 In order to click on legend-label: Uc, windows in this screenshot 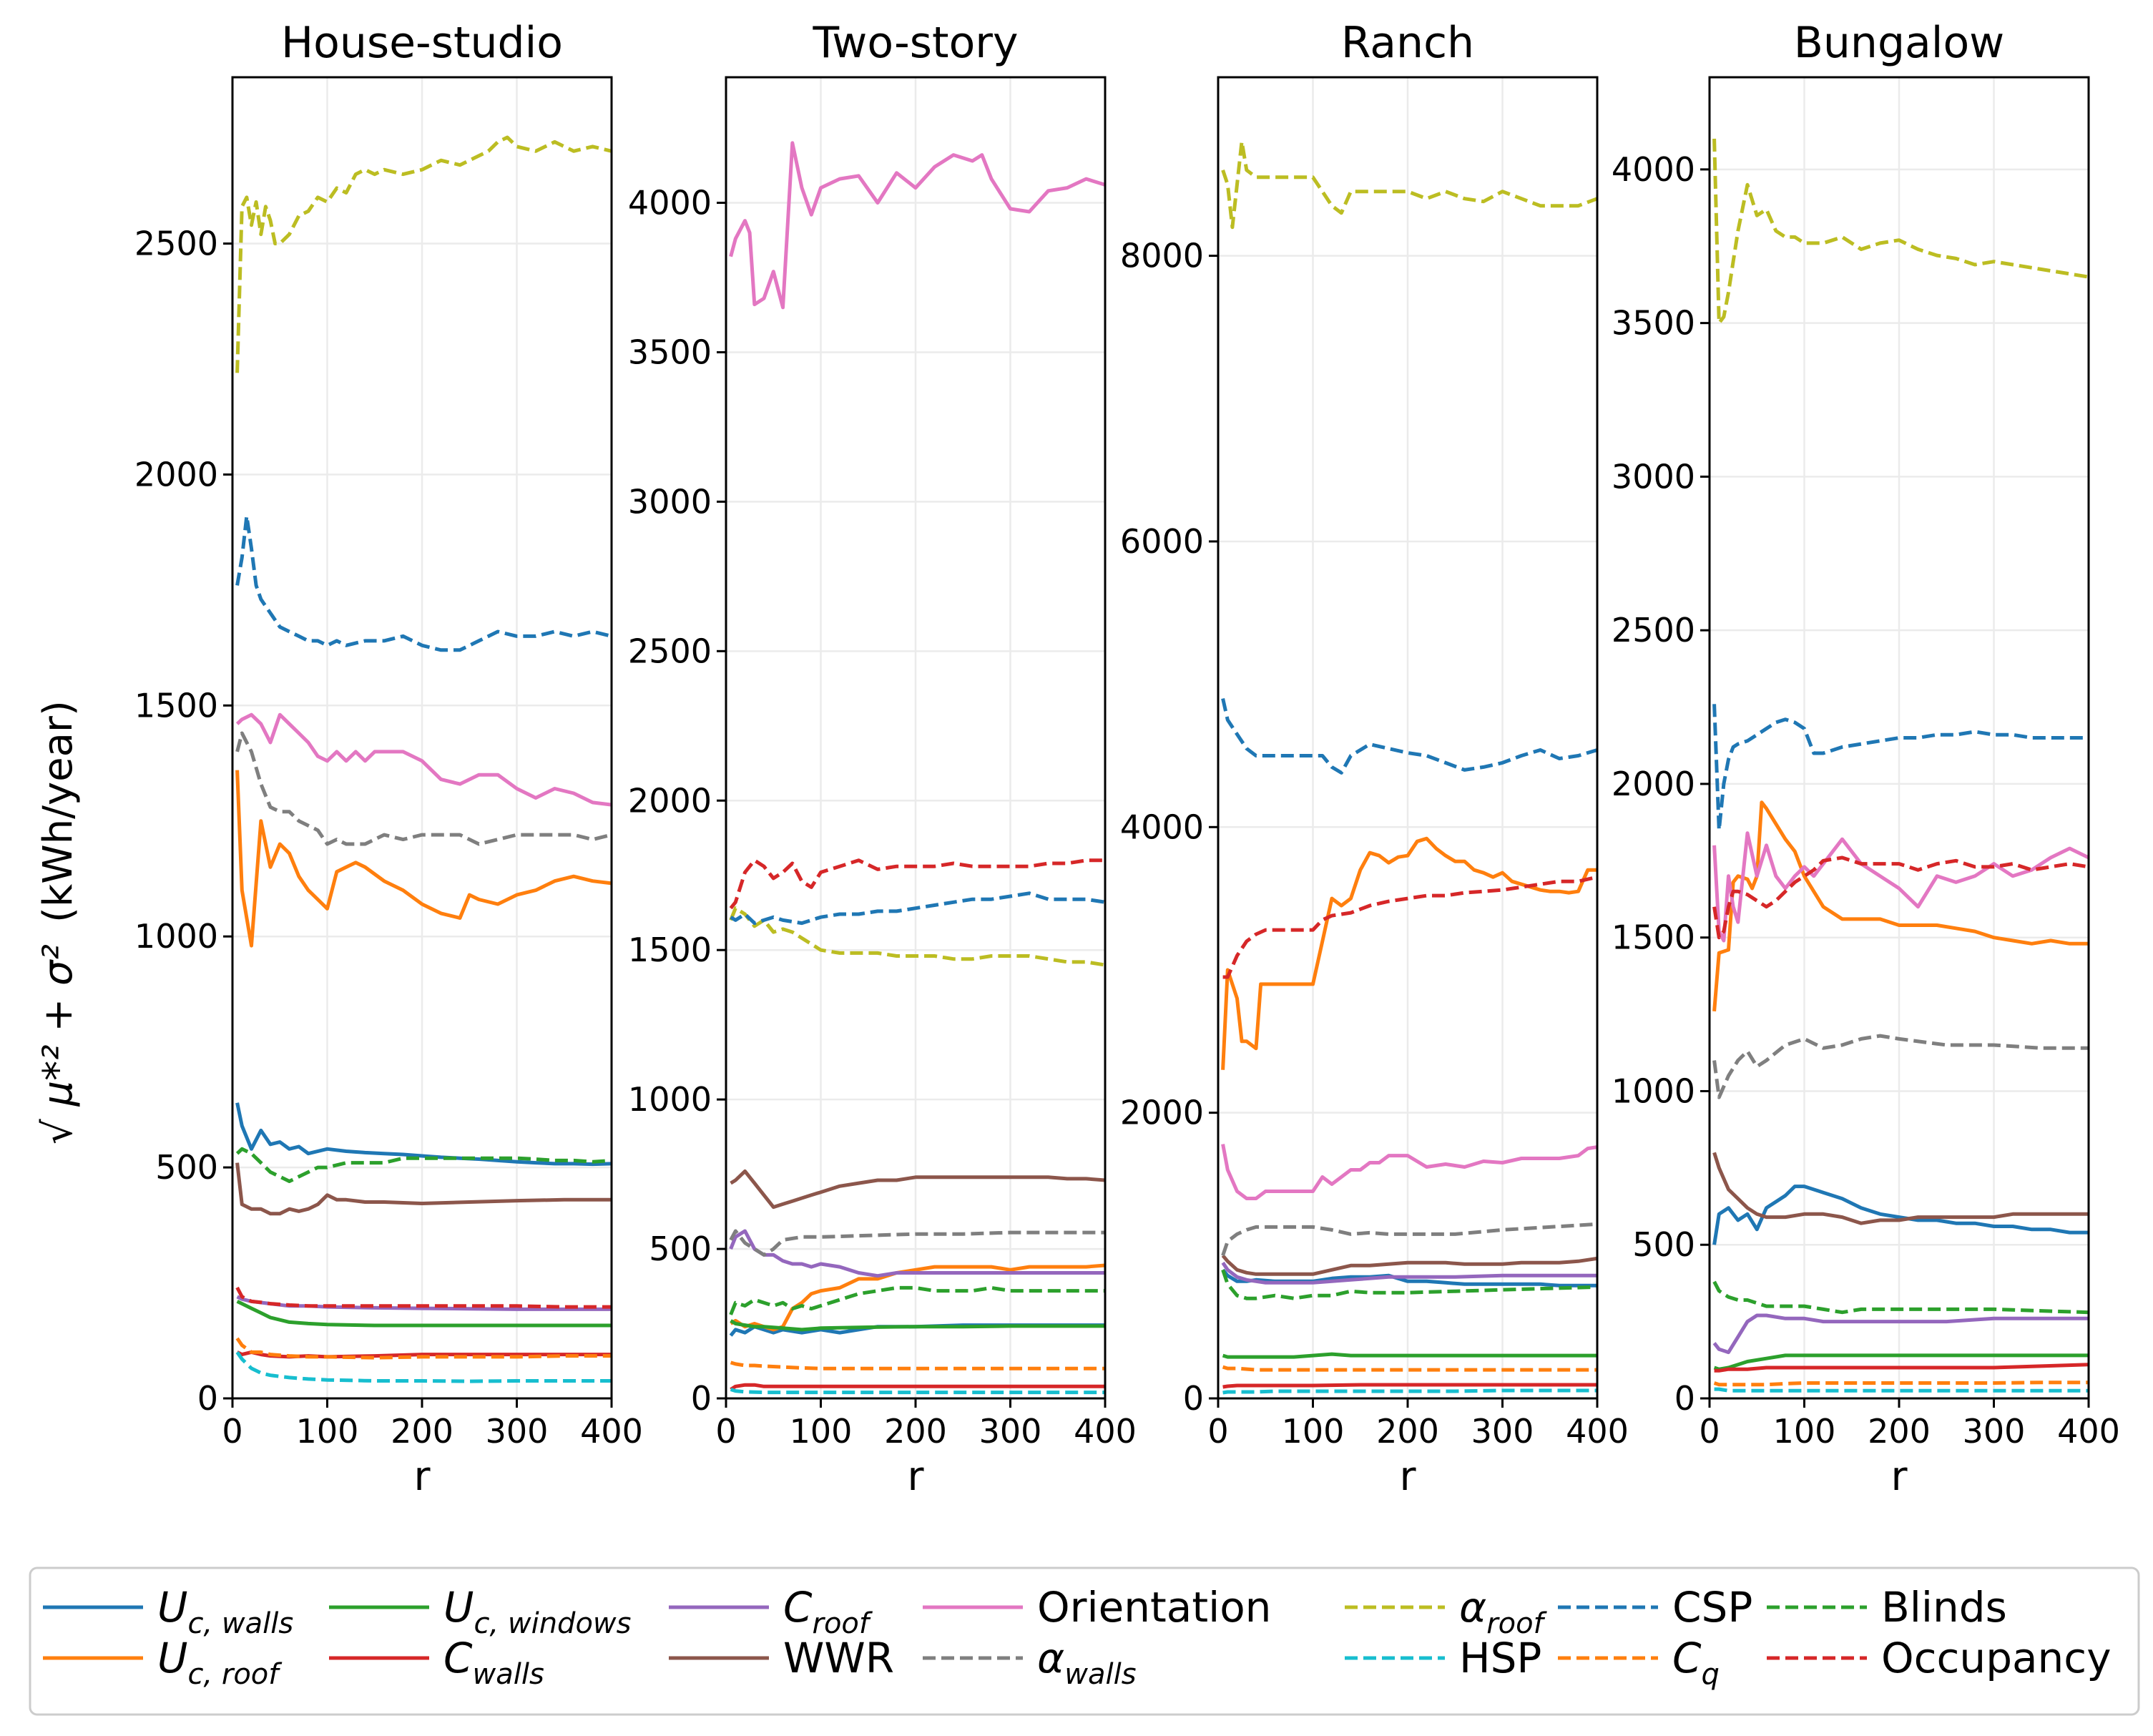, I will do `click(537, 1611)`.